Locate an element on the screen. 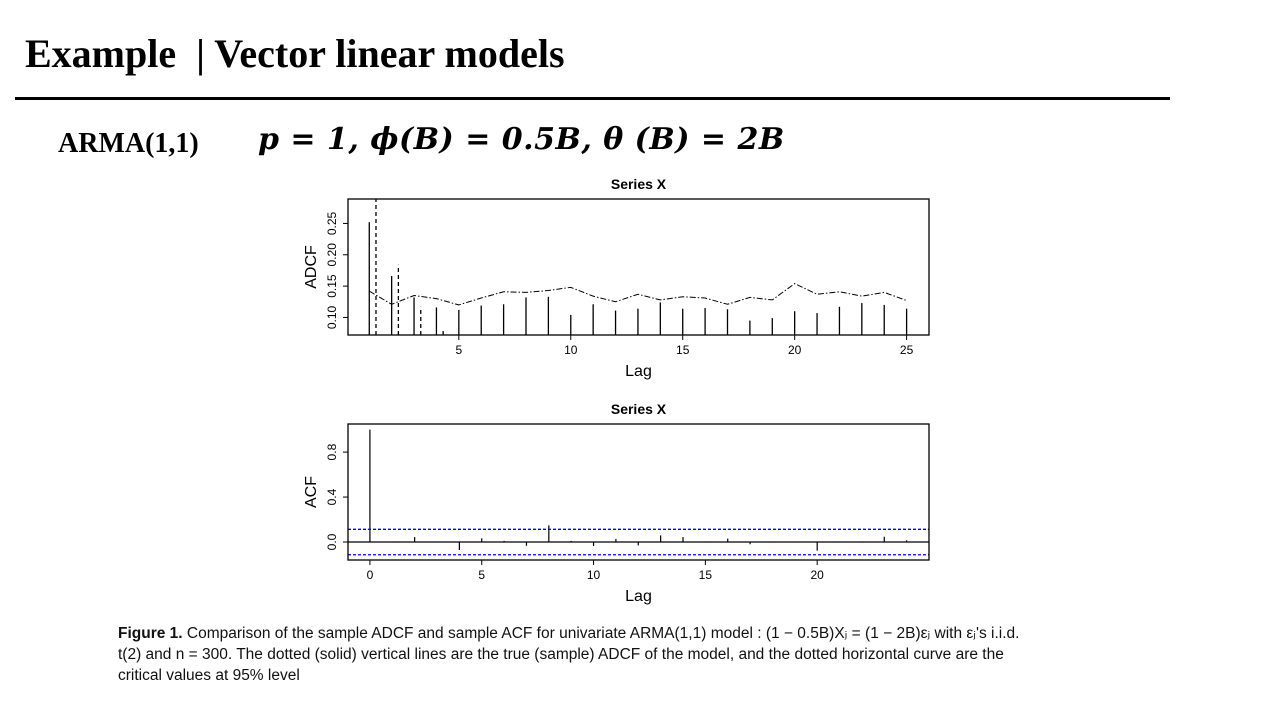 The height and width of the screenshot is (720, 1280). x-tick-label: 0 is located at coordinates (370, 575).